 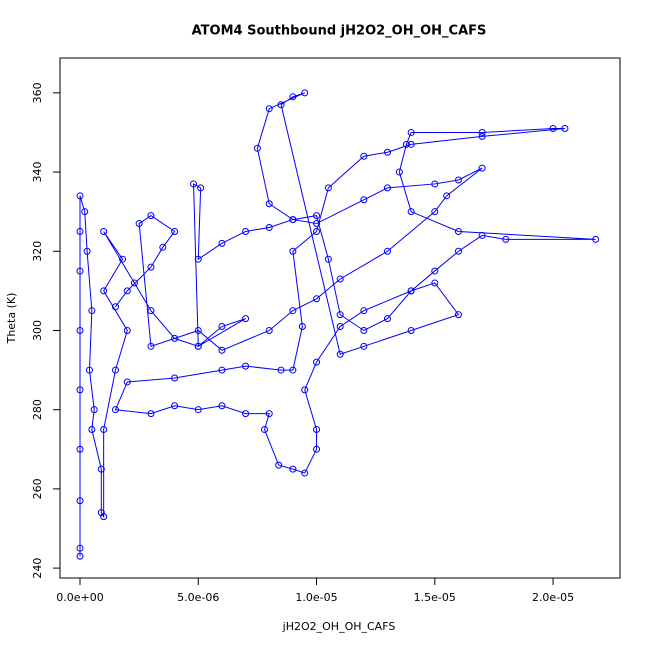 What do you see at coordinates (37, 568) in the screenshot?
I see `y-tick-label: 240` at bounding box center [37, 568].